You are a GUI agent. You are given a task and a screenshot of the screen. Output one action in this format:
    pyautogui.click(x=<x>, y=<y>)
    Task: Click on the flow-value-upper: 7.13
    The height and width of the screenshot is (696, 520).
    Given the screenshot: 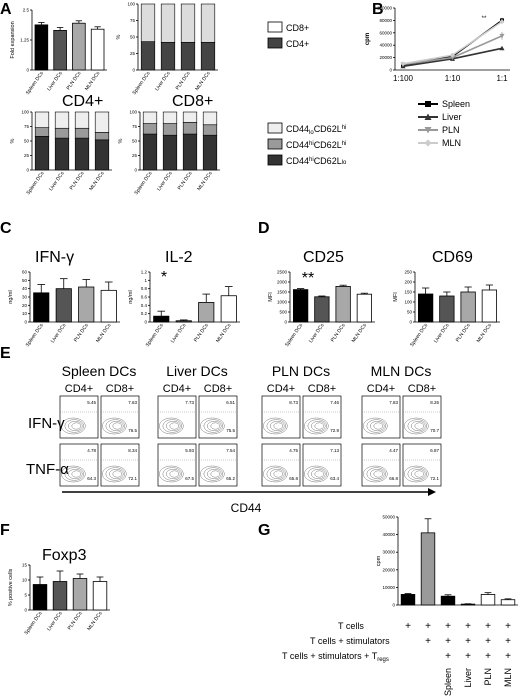 What is the action you would take?
    pyautogui.click(x=334, y=450)
    